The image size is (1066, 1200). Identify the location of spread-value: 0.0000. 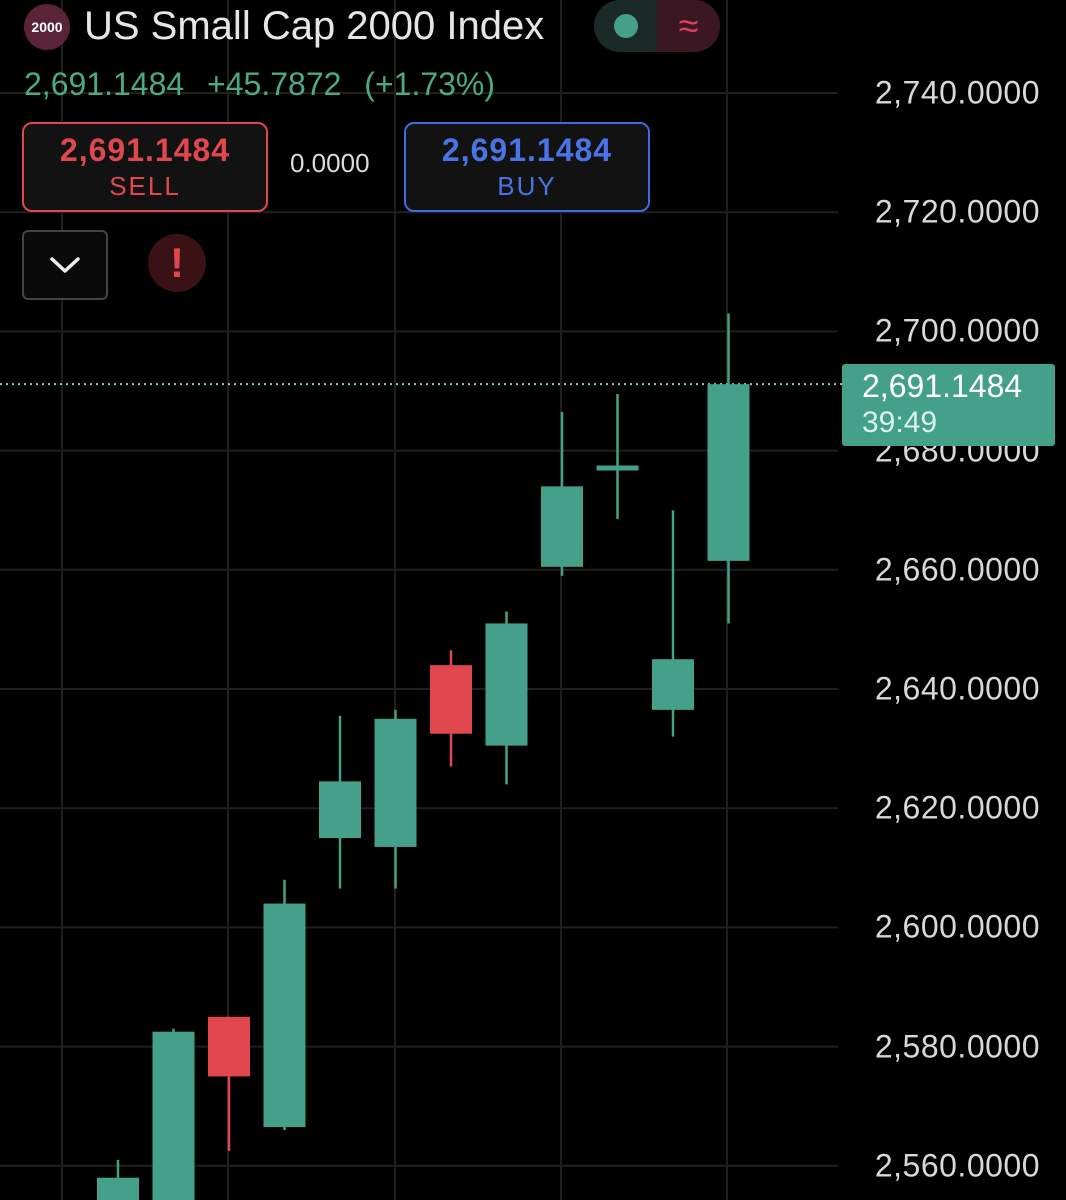
(330, 163).